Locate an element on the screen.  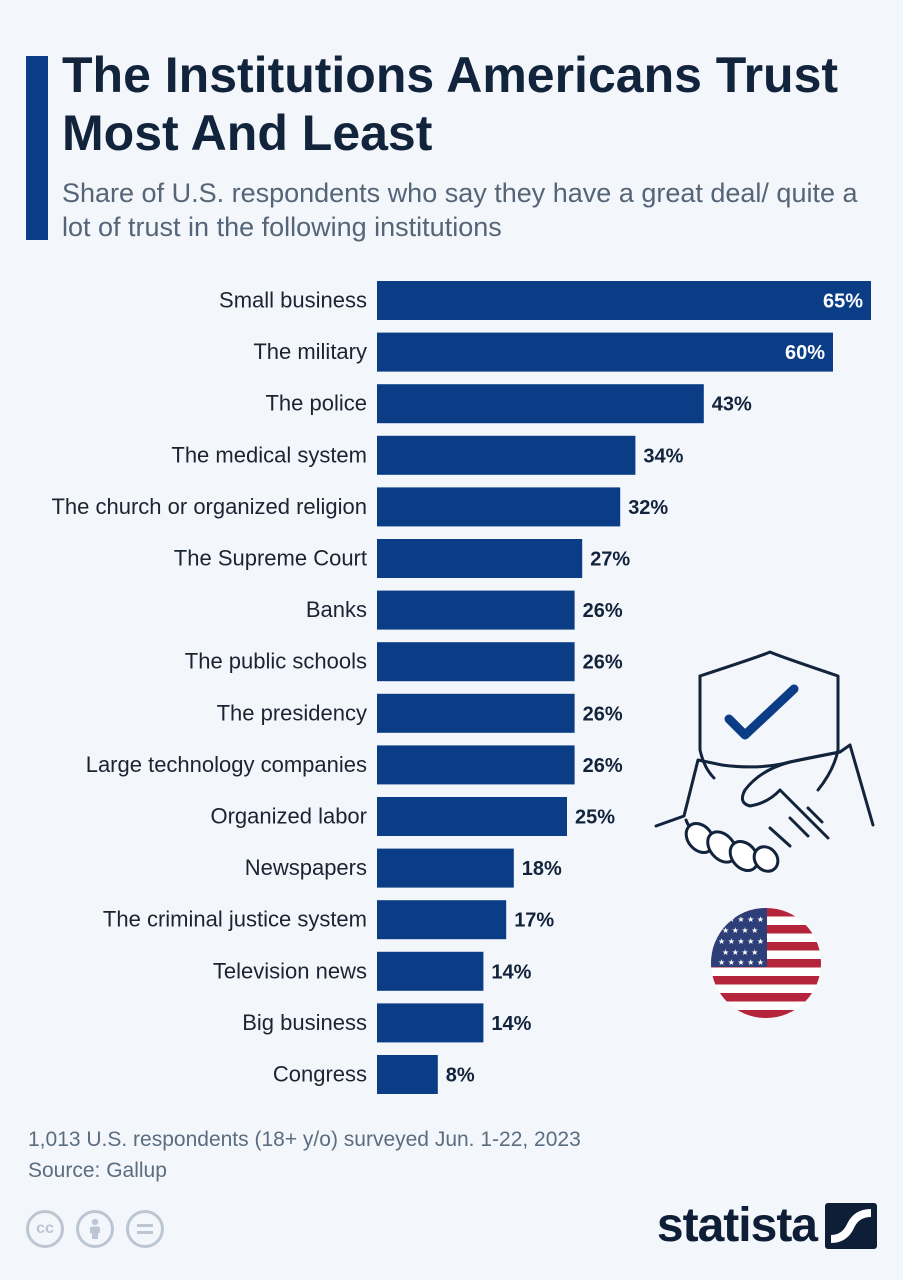
category-label: Banks is located at coordinates (336, 609).